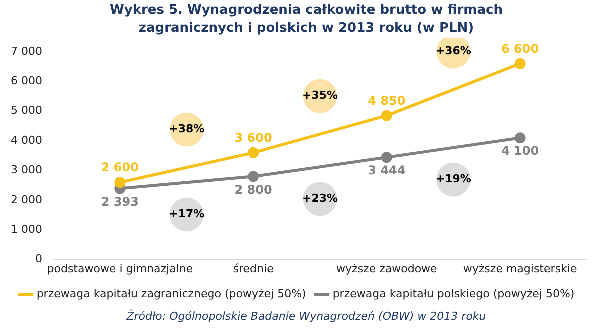 The width and height of the screenshot is (613, 334). I want to click on y-tick-label: 5 000, so click(26, 111).